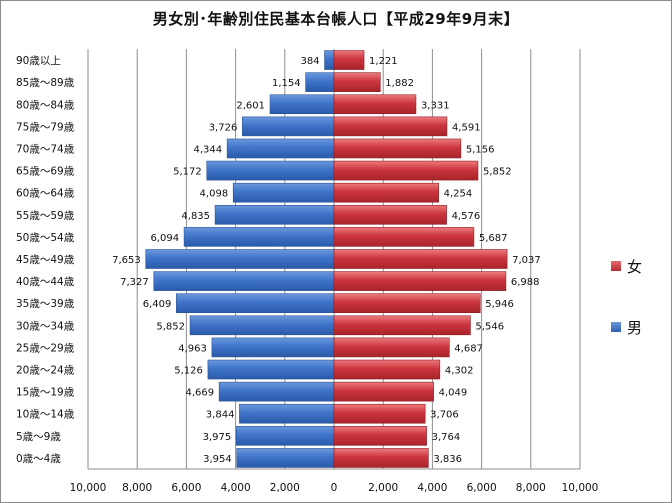 The width and height of the screenshot is (672, 503). Describe the element at coordinates (466, 127) in the screenshot. I see `data-label-female: 4,591` at that location.